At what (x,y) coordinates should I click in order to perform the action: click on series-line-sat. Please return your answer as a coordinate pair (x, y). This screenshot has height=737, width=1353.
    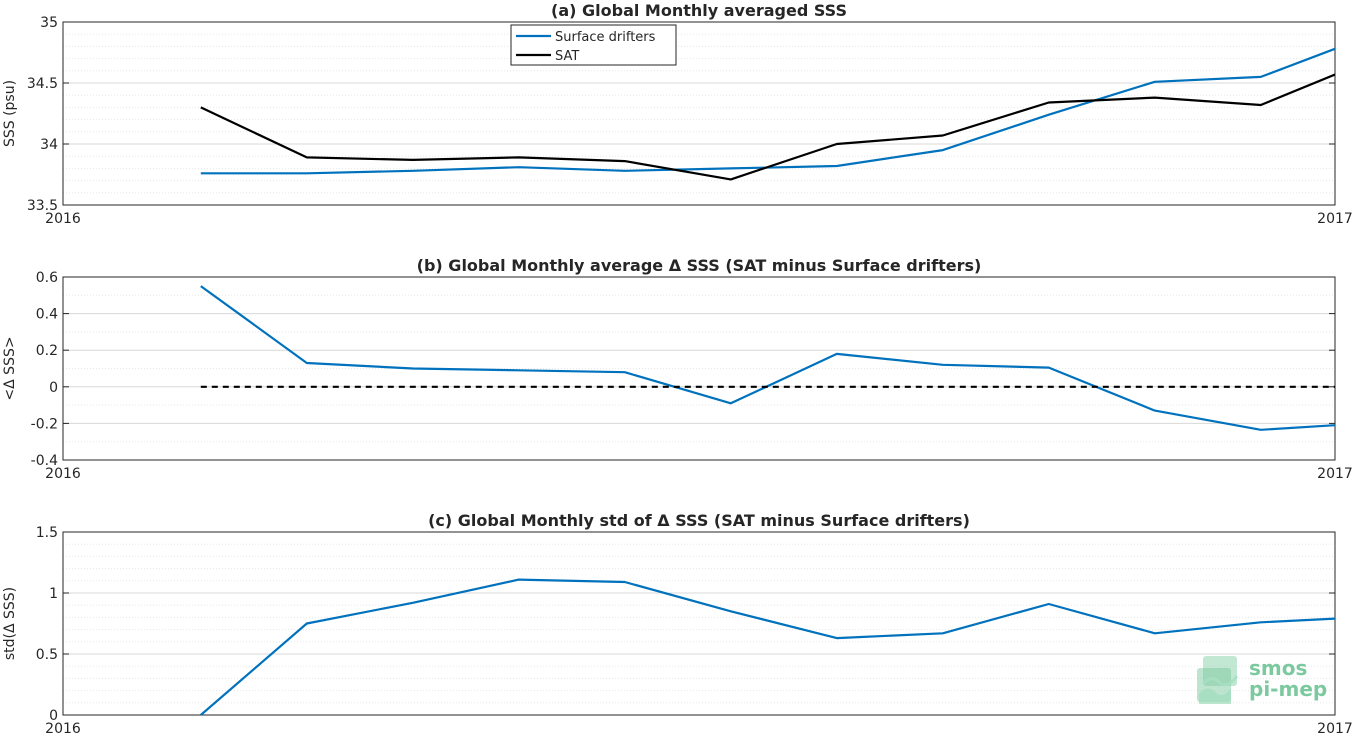
    Looking at the image, I should click on (767, 127).